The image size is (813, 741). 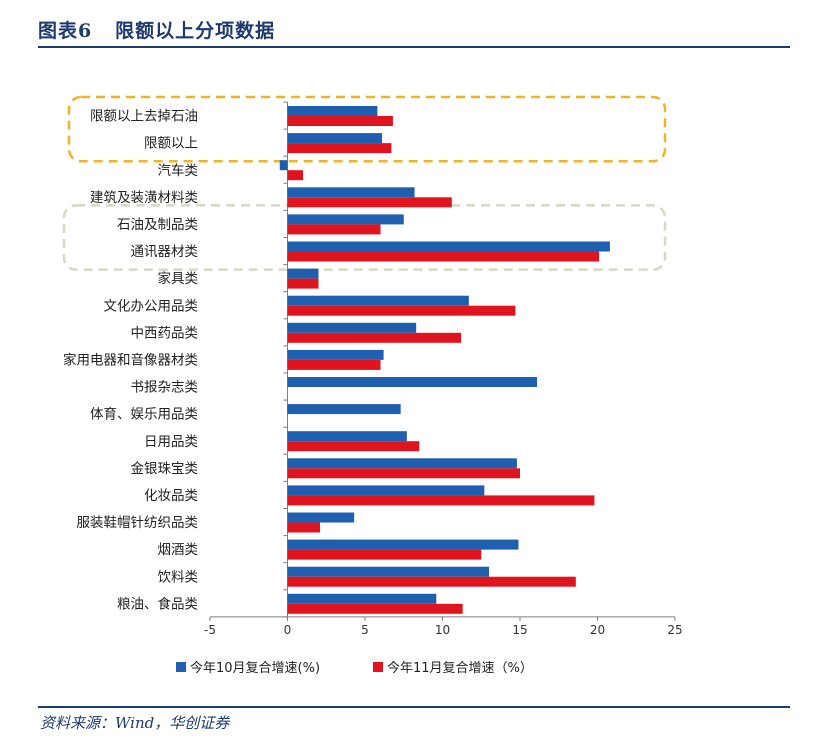 I want to click on title-bar: 图表6 限额以上分项数据, so click(x=414, y=29).